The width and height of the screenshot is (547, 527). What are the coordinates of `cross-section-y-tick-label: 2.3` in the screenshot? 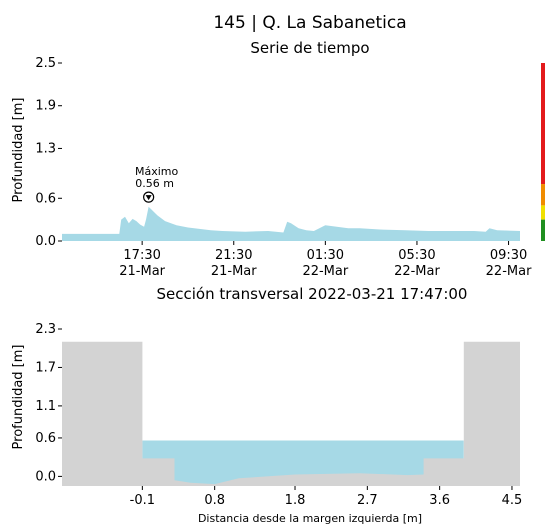 It's located at (45, 329).